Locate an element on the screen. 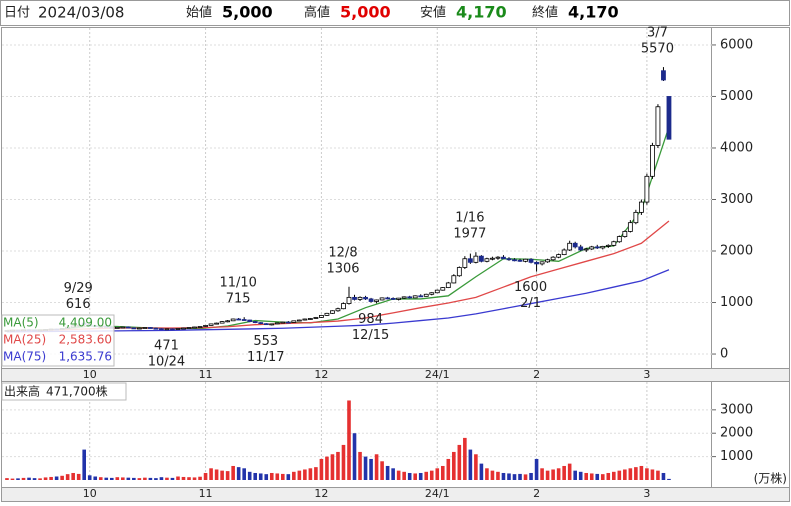 The image size is (791, 506). y-tick-label: 6000 is located at coordinates (736, 44).